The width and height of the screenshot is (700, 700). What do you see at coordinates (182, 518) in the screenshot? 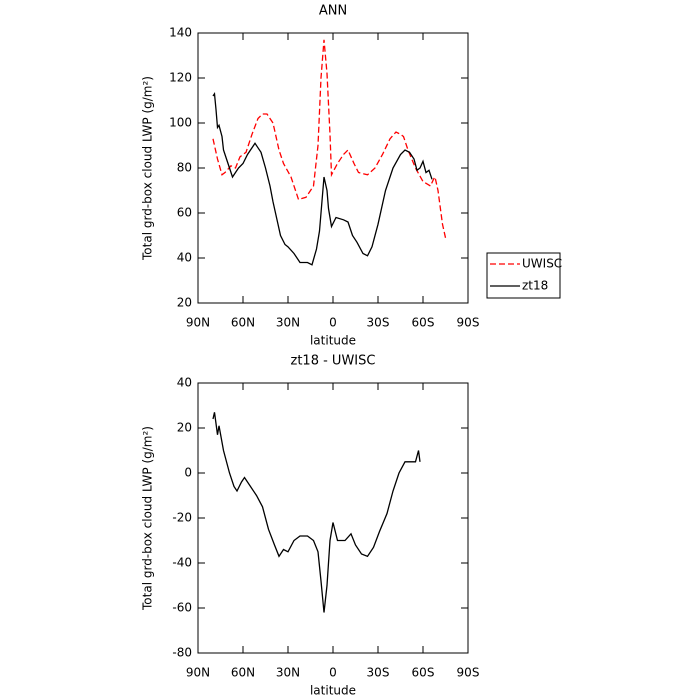
I see `y-tick-label: -20` at bounding box center [182, 518].